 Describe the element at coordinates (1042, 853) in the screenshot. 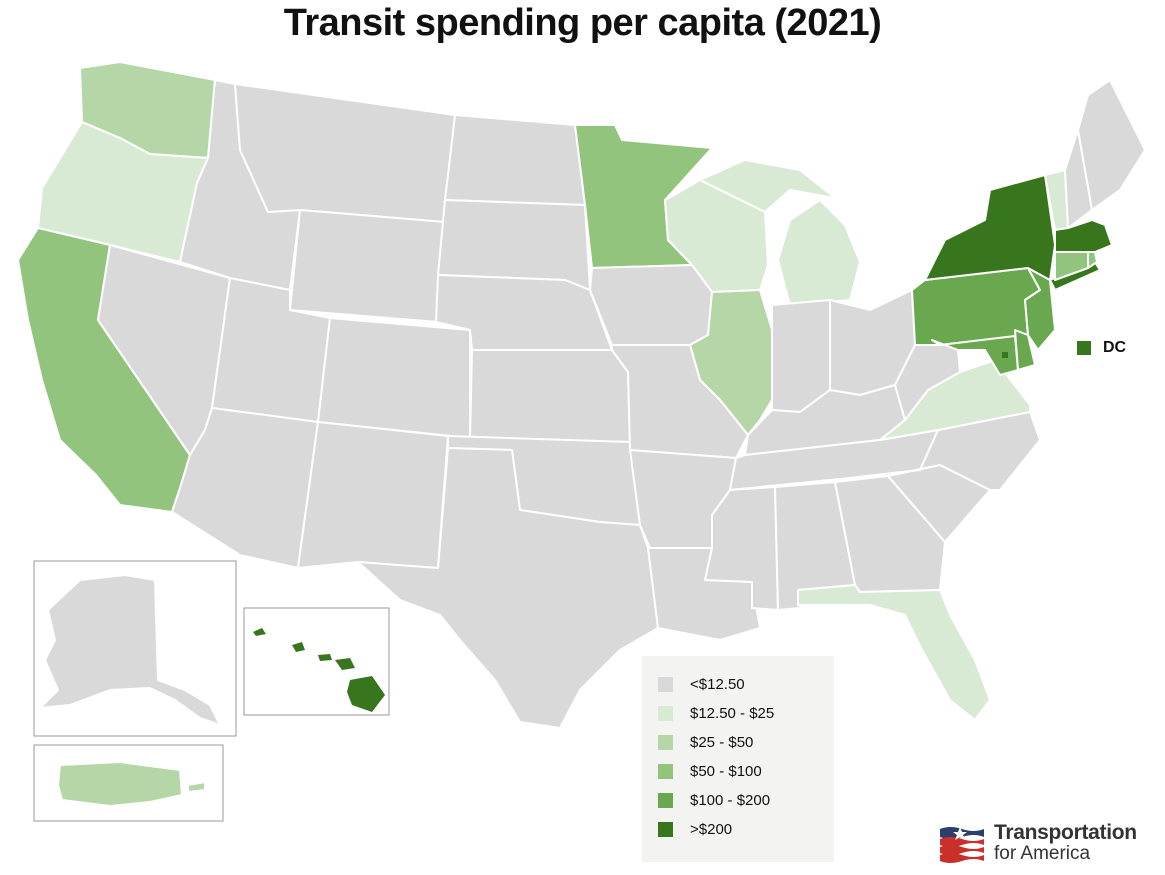

I see `brand-name-line2: for America` at that location.